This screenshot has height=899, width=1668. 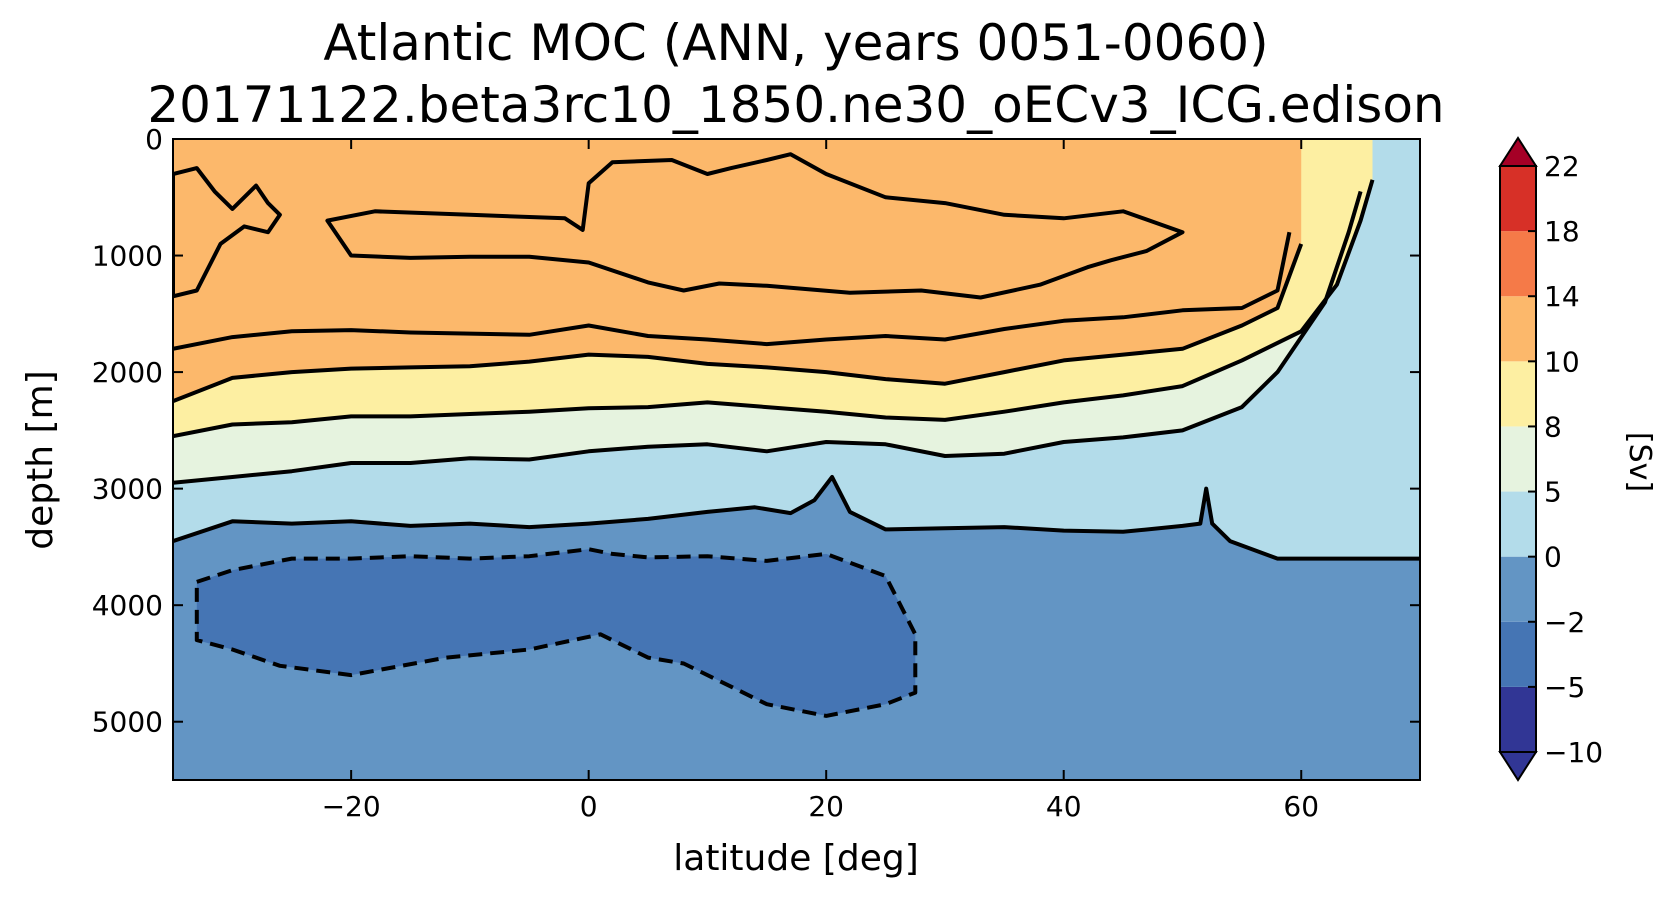 What do you see at coordinates (1553, 492) in the screenshot?
I see `colorbar-tick-label: 5` at bounding box center [1553, 492].